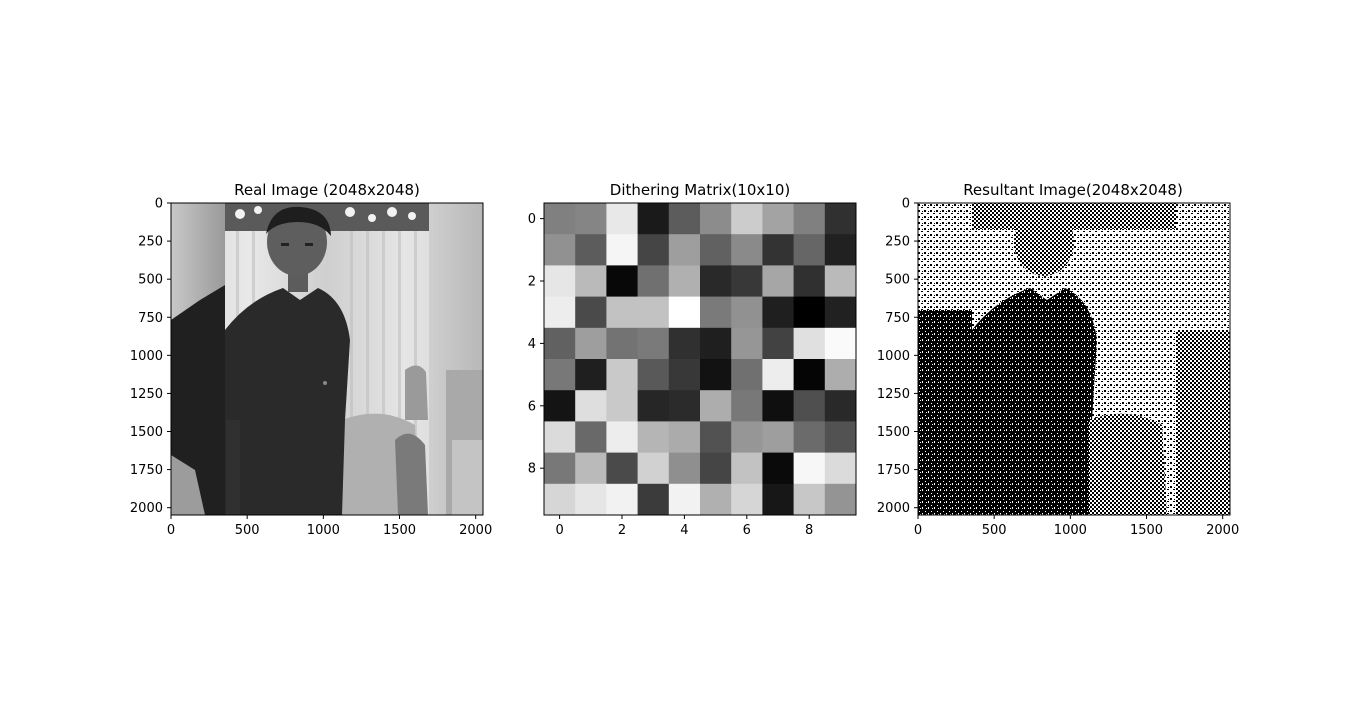 The width and height of the screenshot is (1366, 711). What do you see at coordinates (897, 318) in the screenshot?
I see `y-tick-label: 750` at bounding box center [897, 318].